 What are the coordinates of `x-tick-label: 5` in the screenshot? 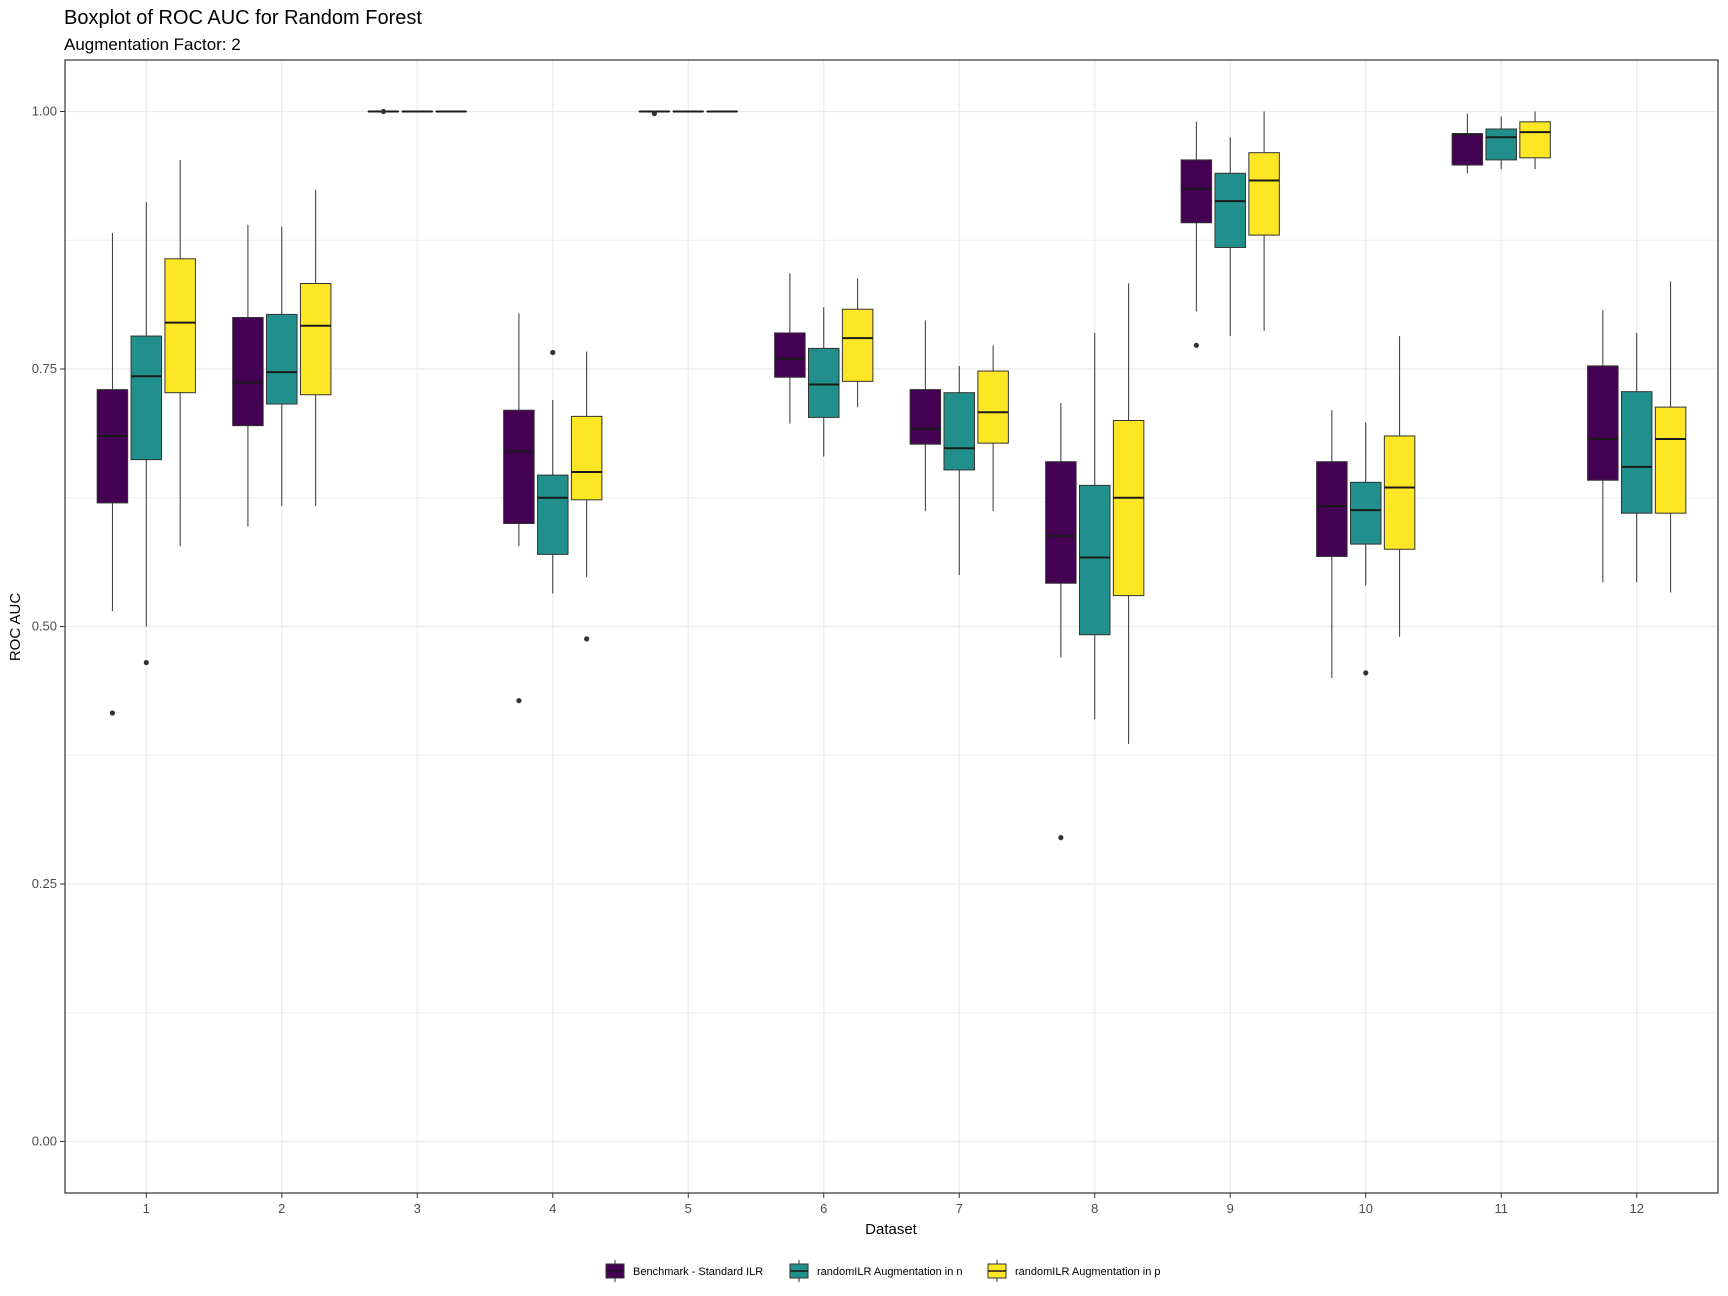 It's located at (688, 1208).